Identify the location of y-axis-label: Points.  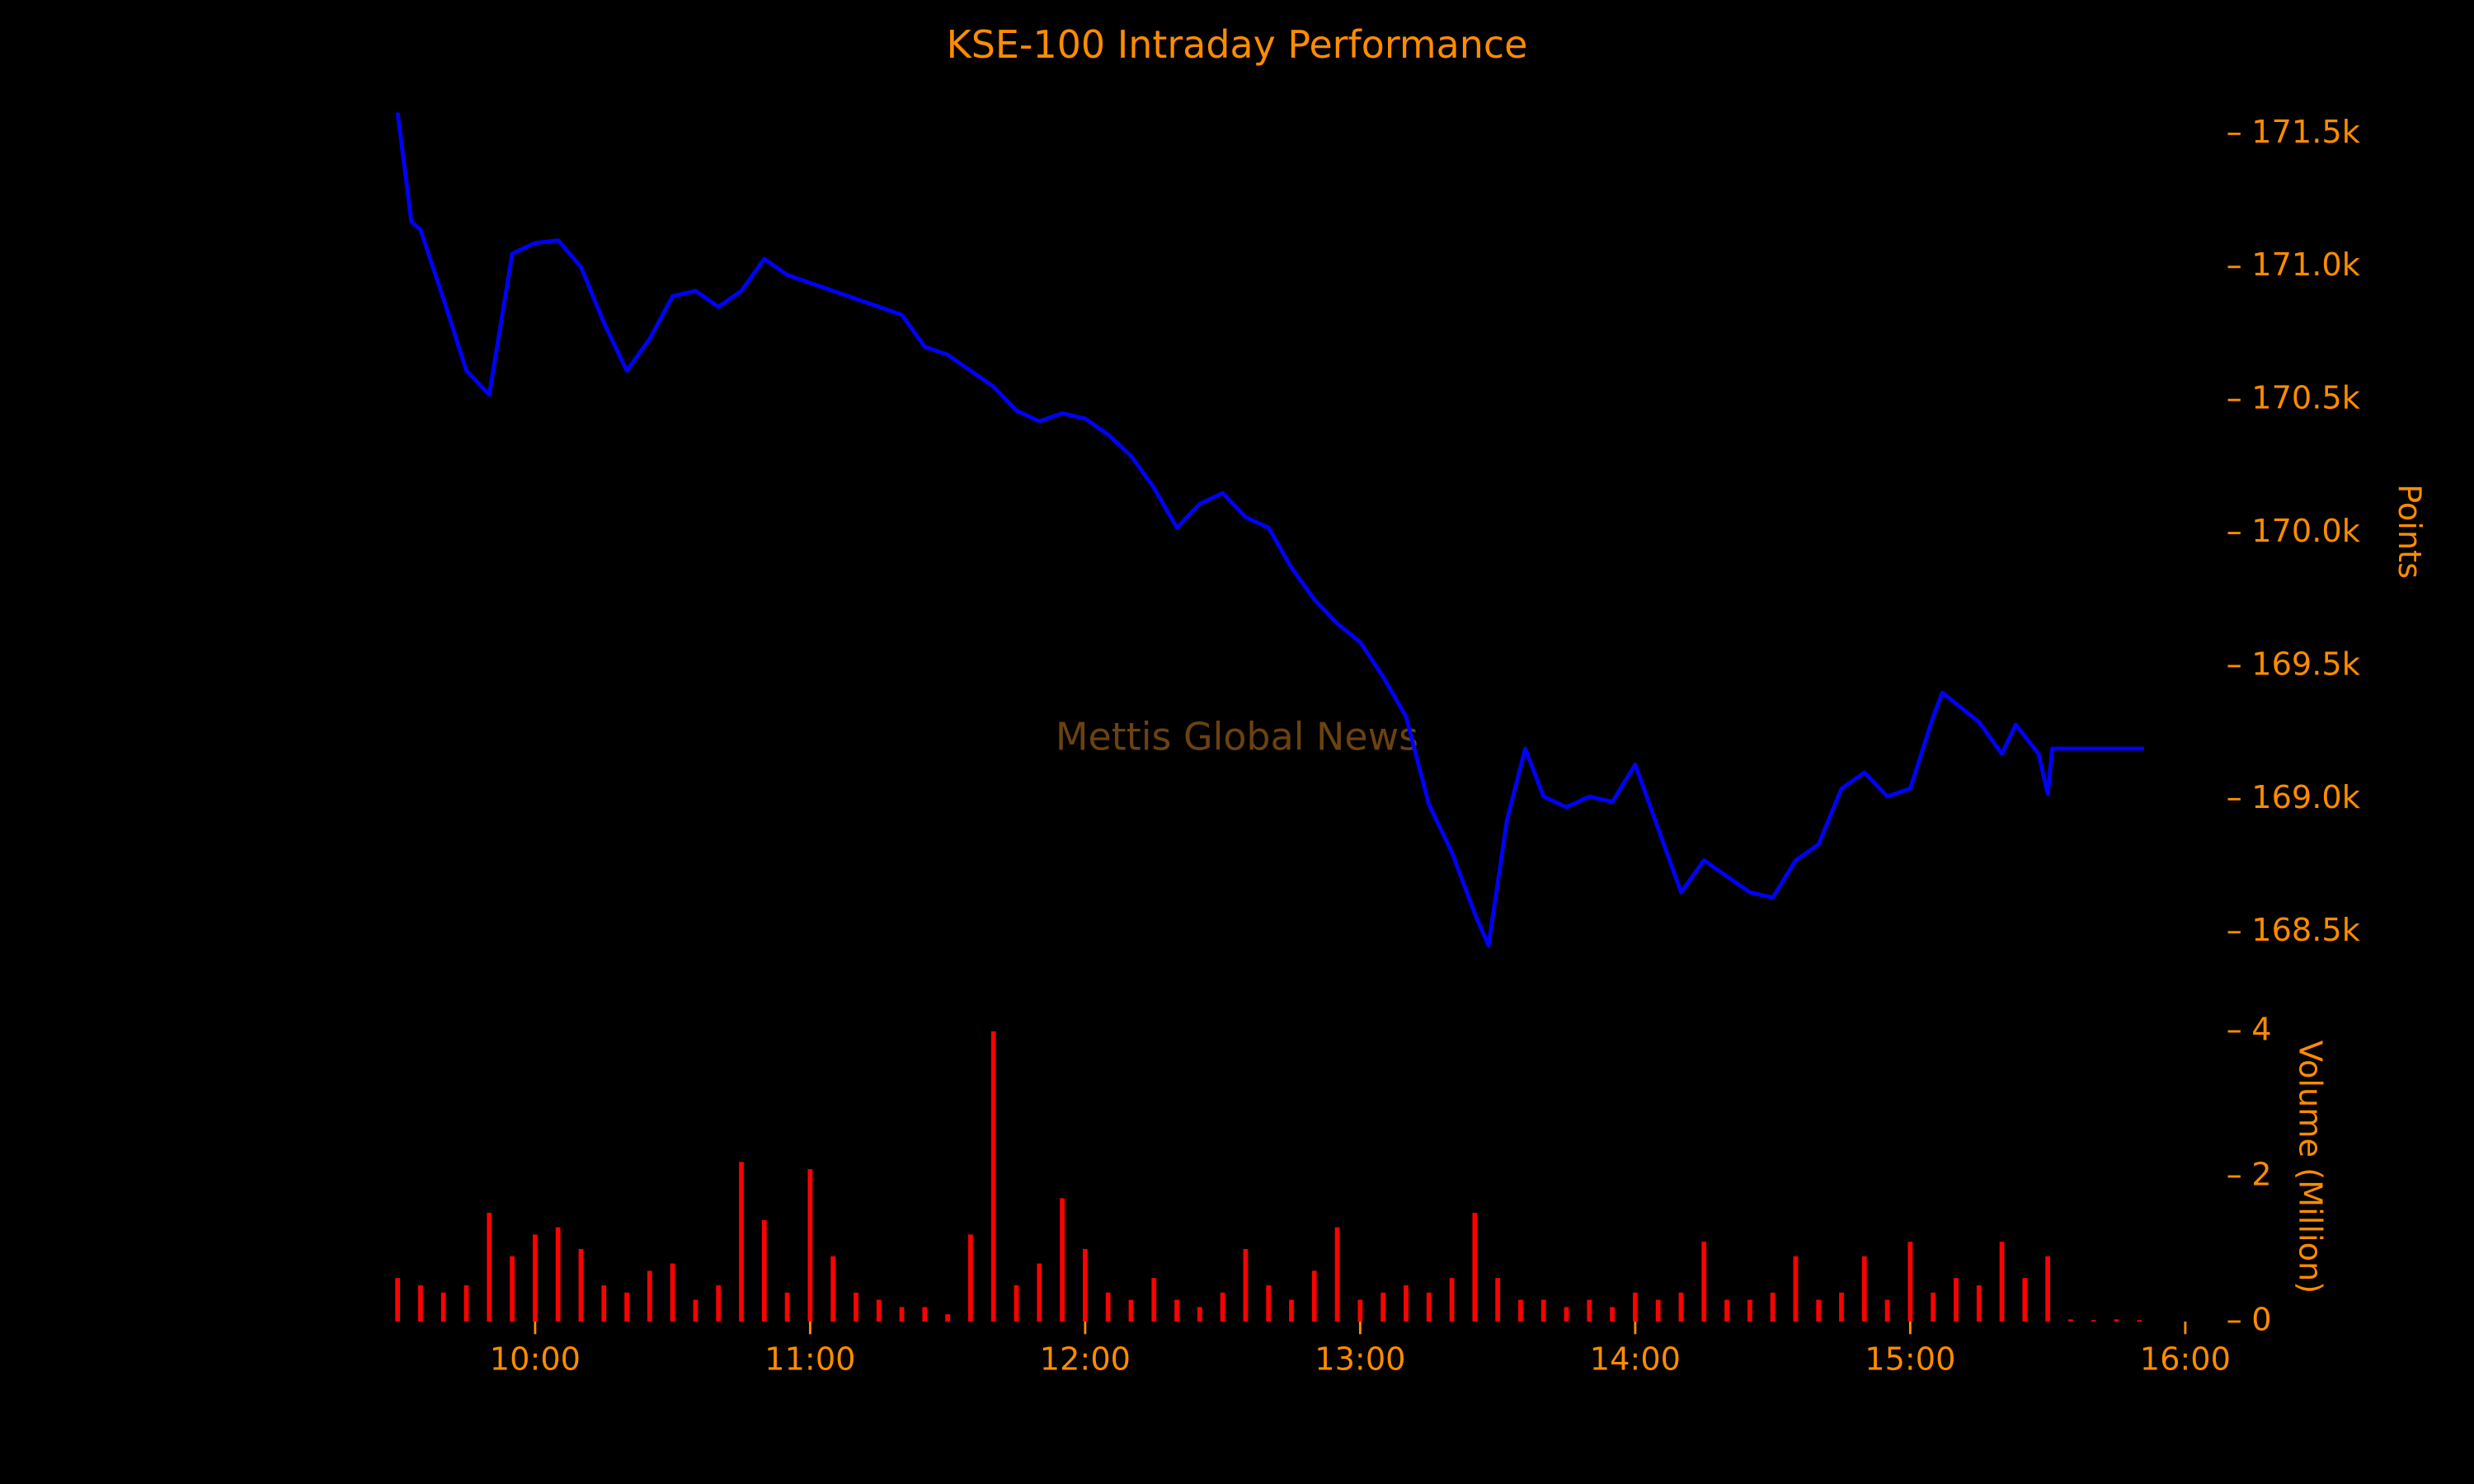
(2409, 531).